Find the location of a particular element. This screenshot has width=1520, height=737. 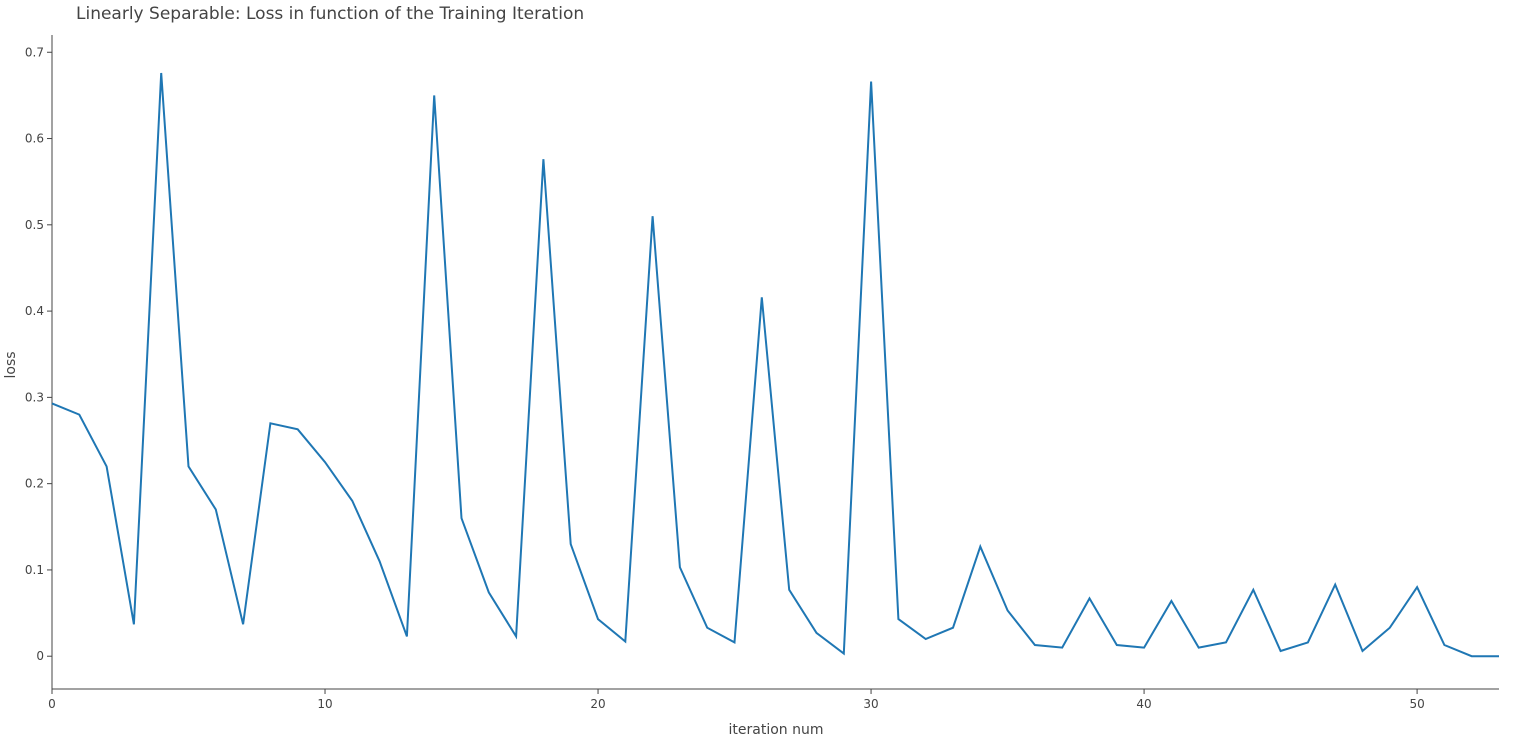

x-tick-label: 30 is located at coordinates (870, 704).